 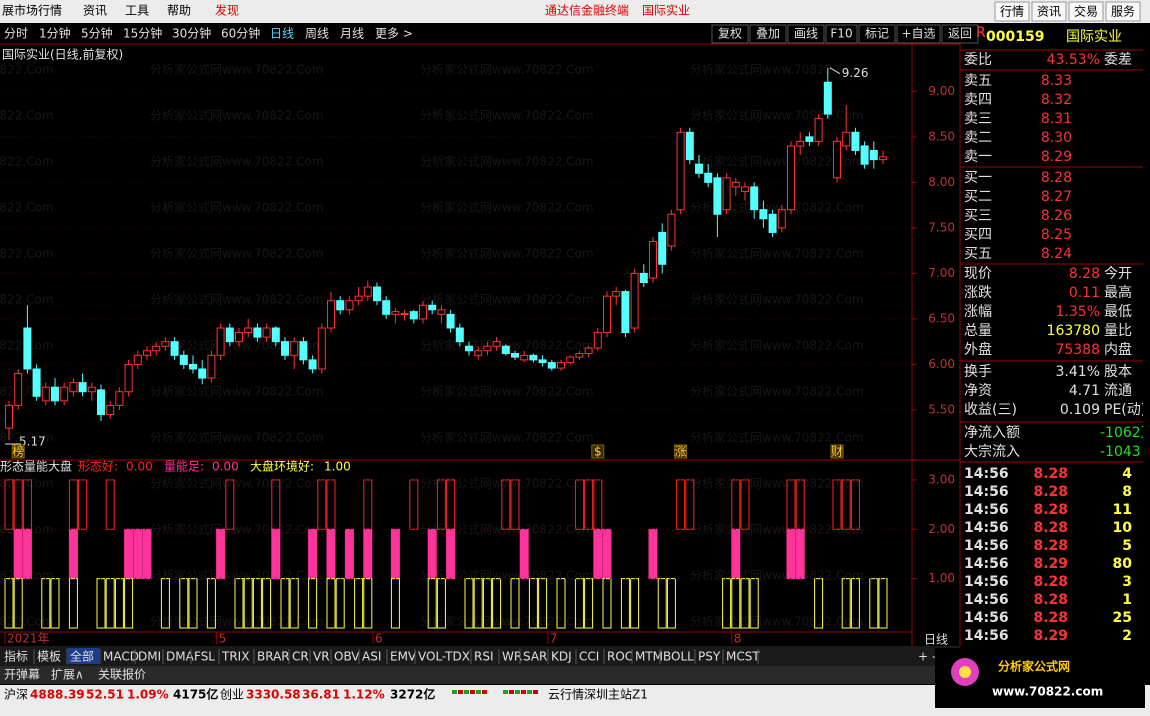 I want to click on period-tab: 30分钟, so click(x=191, y=33).